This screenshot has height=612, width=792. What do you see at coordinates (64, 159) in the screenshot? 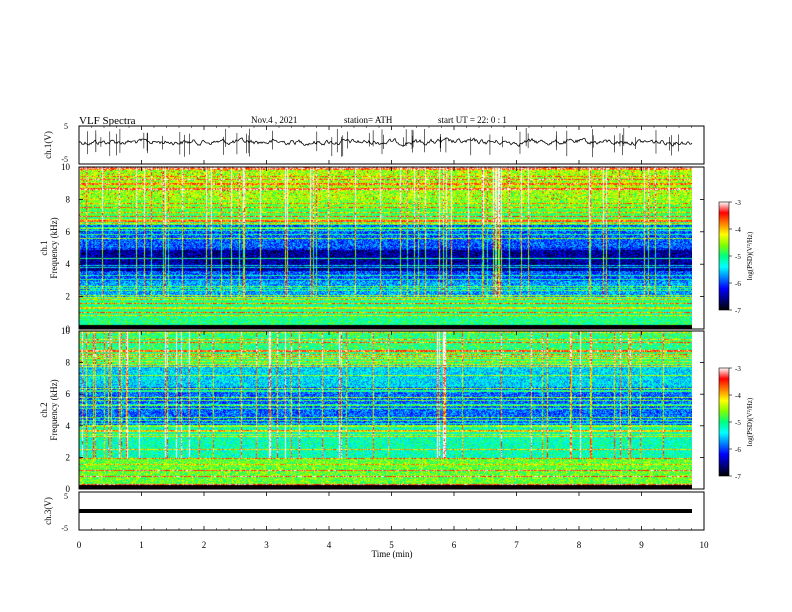
I see `ch1-ytick-bottom: -5` at bounding box center [64, 159].